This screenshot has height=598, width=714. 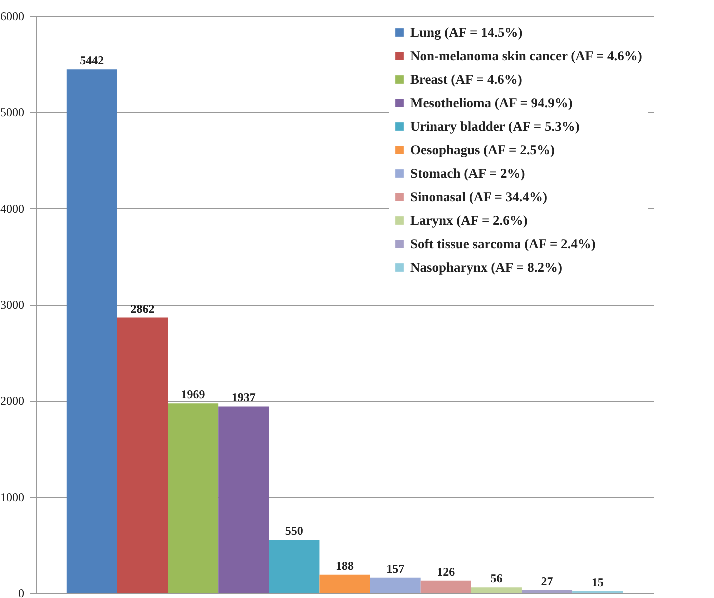 What do you see at coordinates (12, 113) in the screenshot?
I see `y-tick-label: 5000` at bounding box center [12, 113].